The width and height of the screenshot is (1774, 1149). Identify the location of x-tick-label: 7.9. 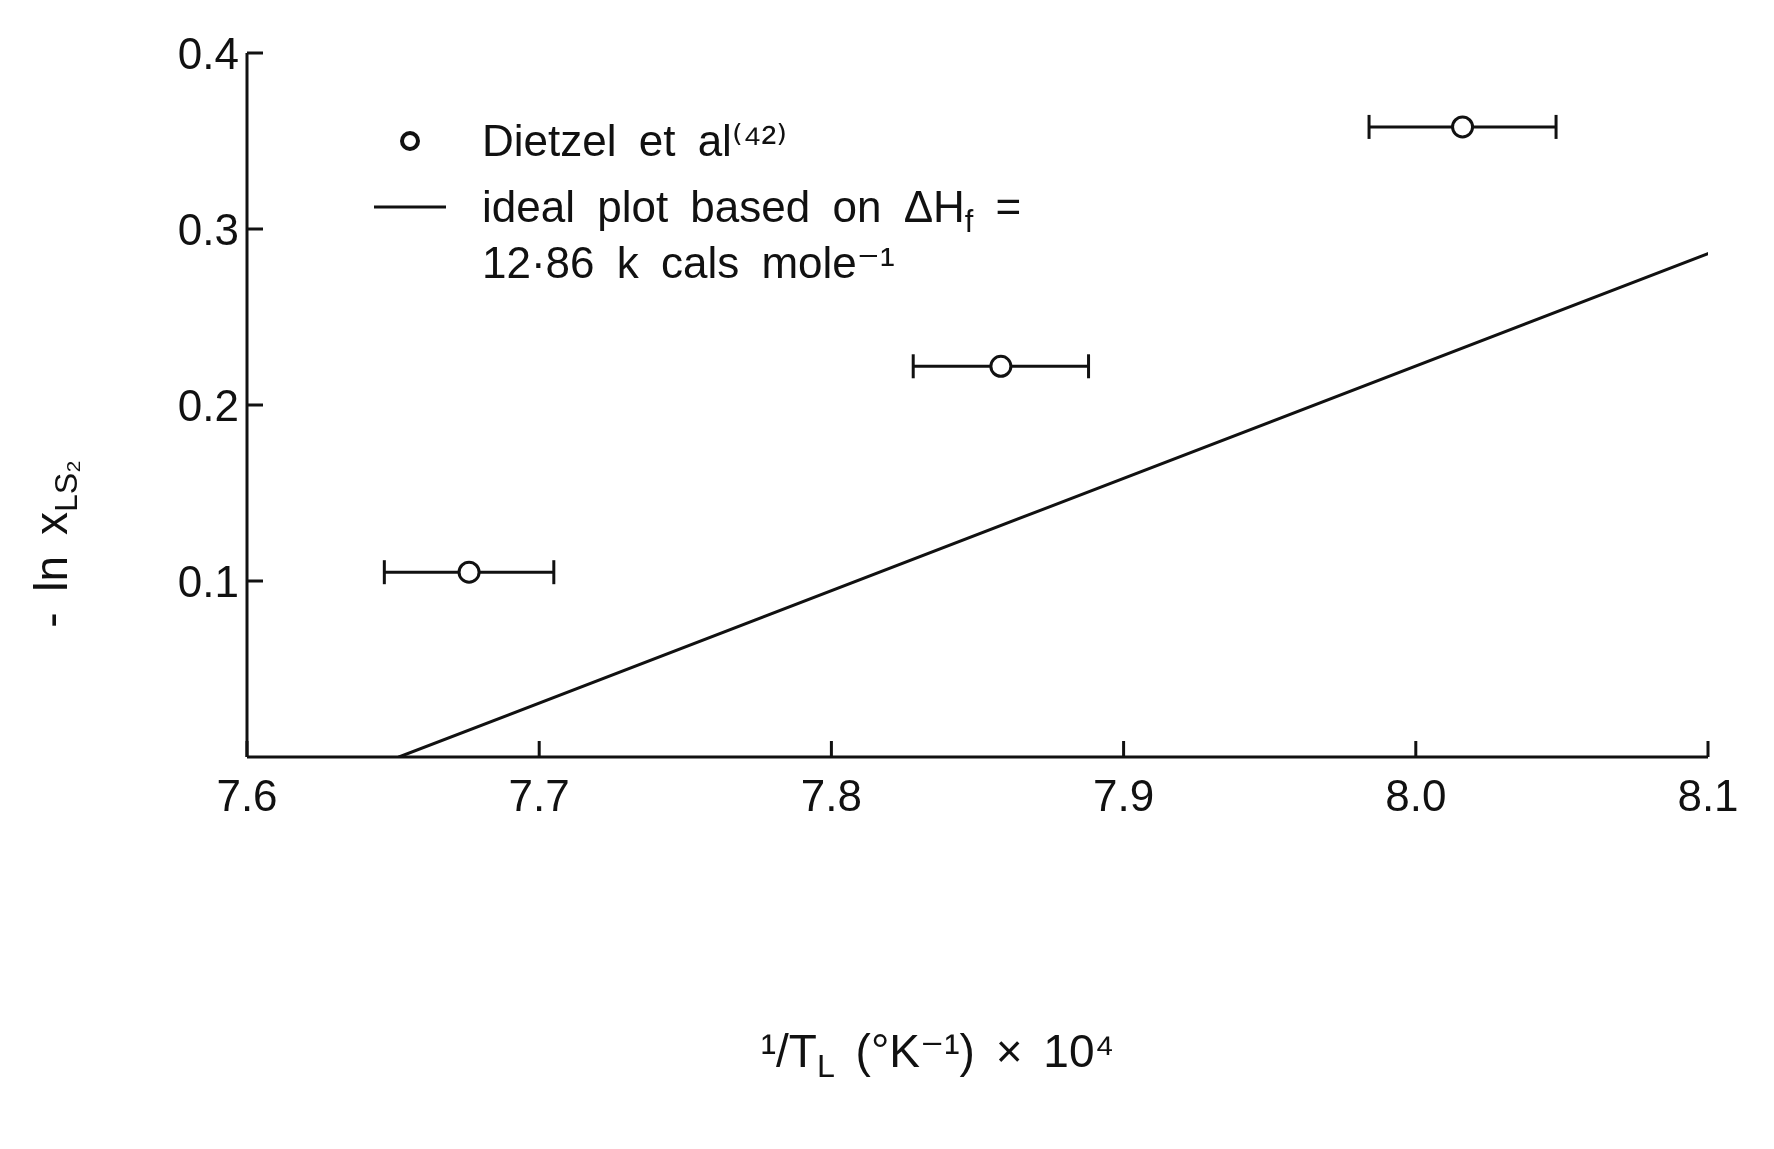
(1124, 795).